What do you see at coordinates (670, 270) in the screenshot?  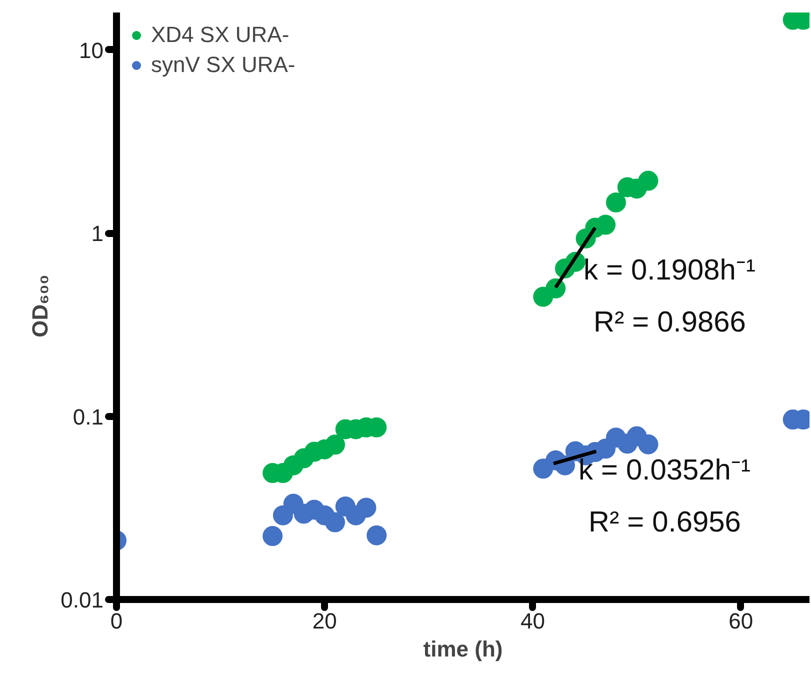 I see `annotation: k = 0.1908h⁻¹` at bounding box center [670, 270].